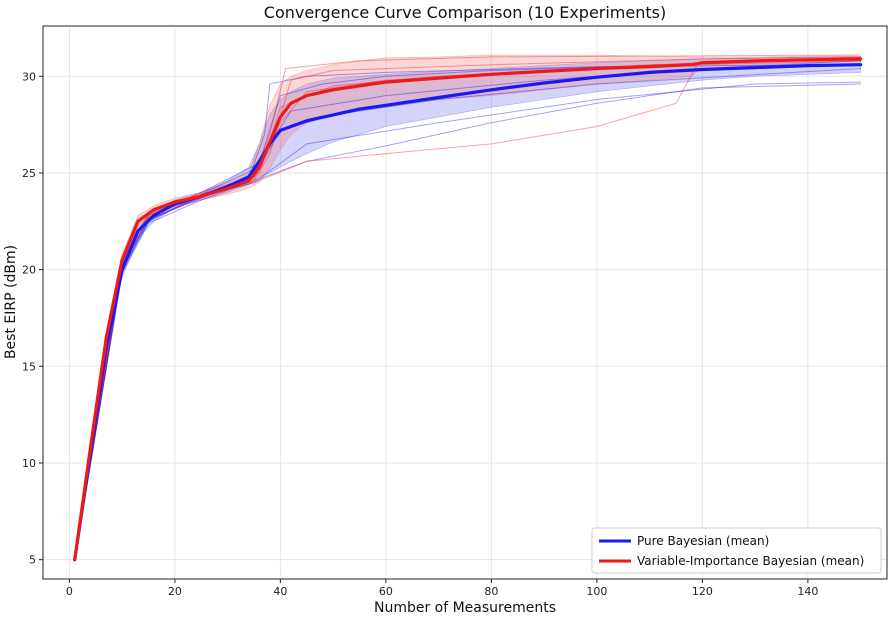 This screenshot has height=619, width=892. What do you see at coordinates (807, 591) in the screenshot?
I see `x-tick-label: 140` at bounding box center [807, 591].